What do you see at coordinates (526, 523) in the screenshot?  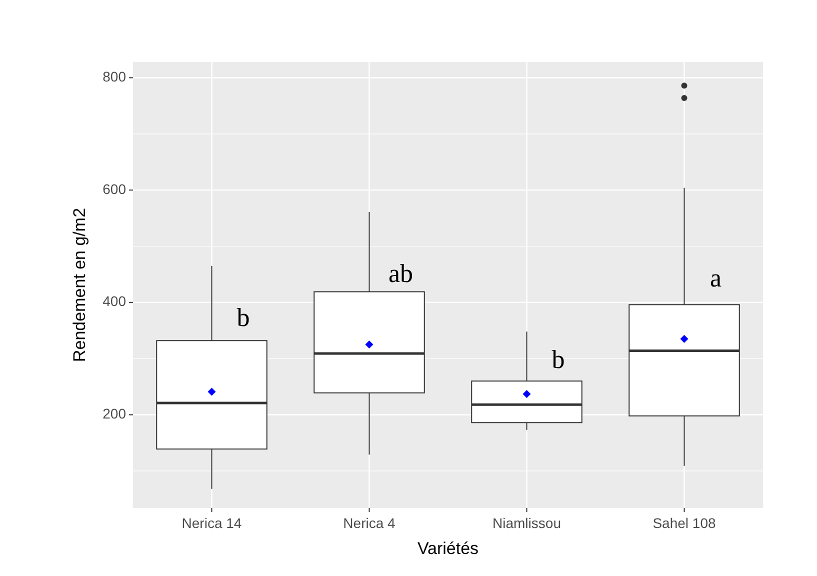 I see `x-tick-label: Niamlissou` at bounding box center [526, 523].